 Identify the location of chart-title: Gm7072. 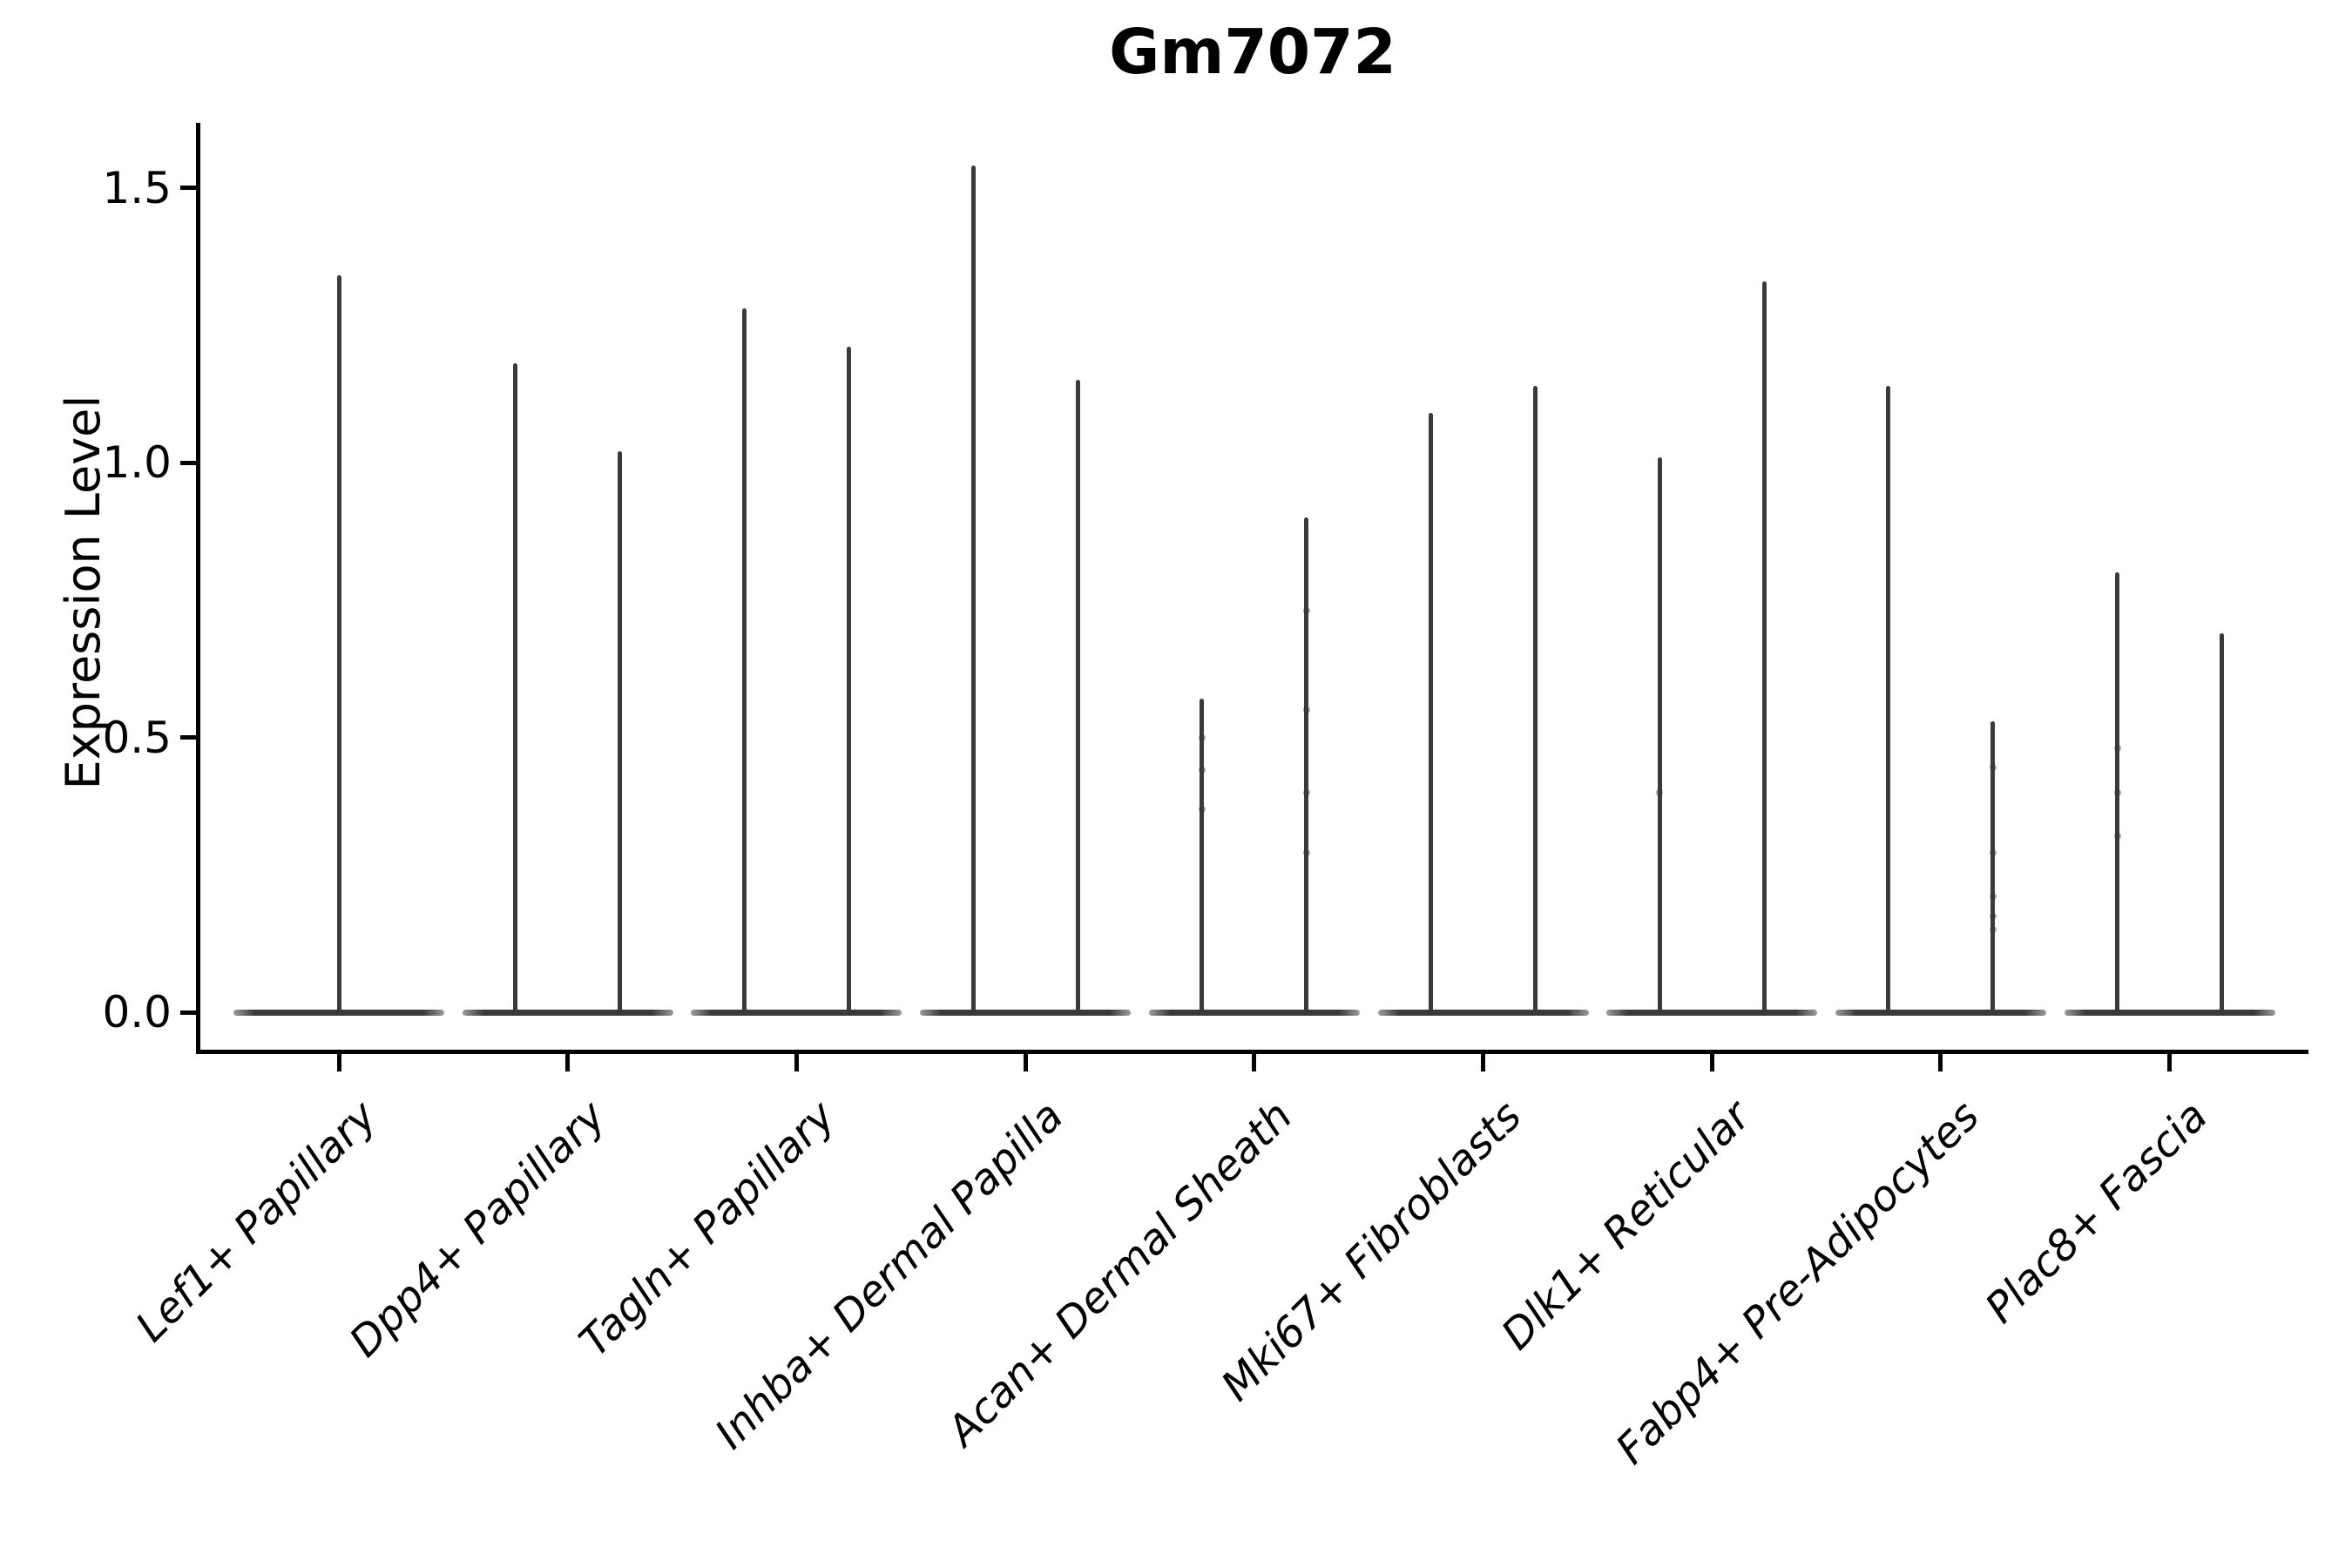
(1252, 52).